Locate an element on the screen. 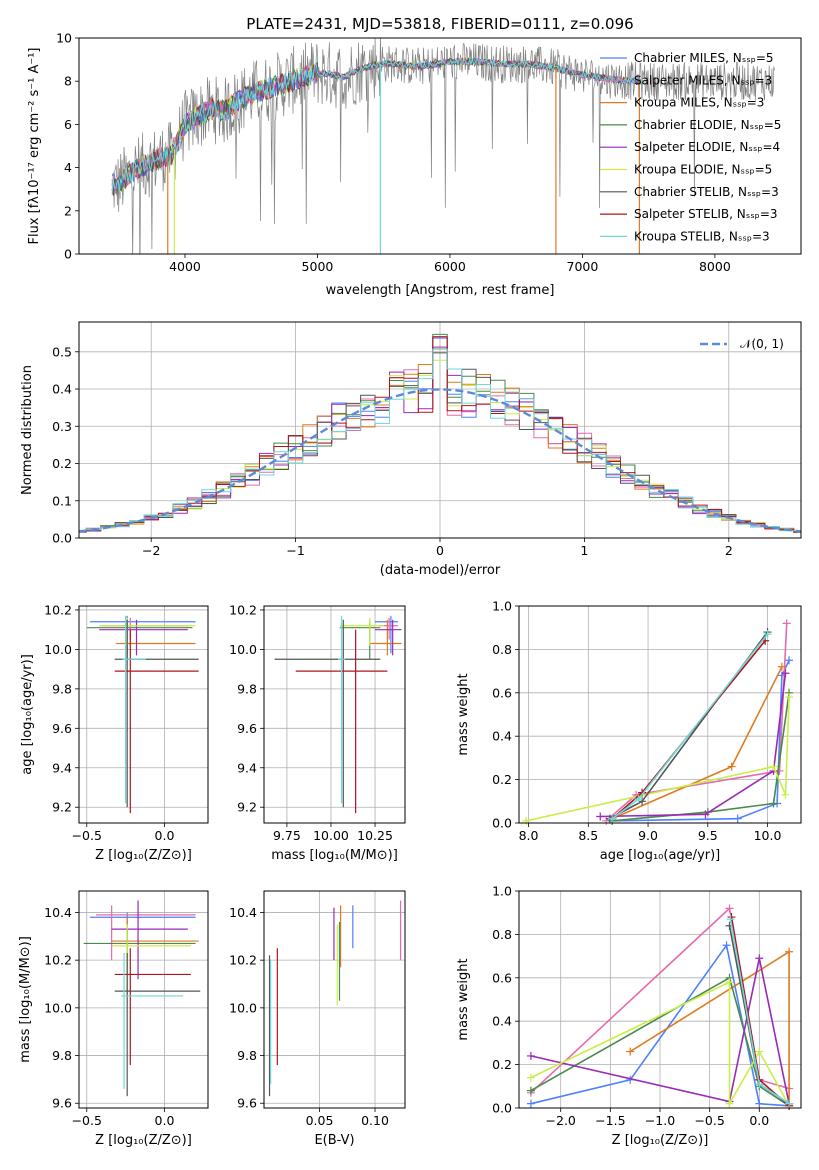 This screenshot has width=819, height=1170. legend-label: Chabrier ELODIE, Nₛₛₚ=5 is located at coordinates (707, 125).